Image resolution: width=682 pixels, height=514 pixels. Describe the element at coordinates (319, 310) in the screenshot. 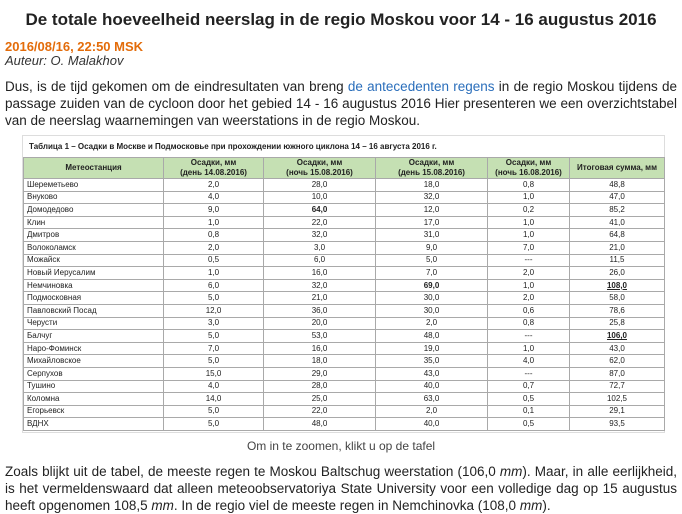

I see `cell: 36,0` at that location.